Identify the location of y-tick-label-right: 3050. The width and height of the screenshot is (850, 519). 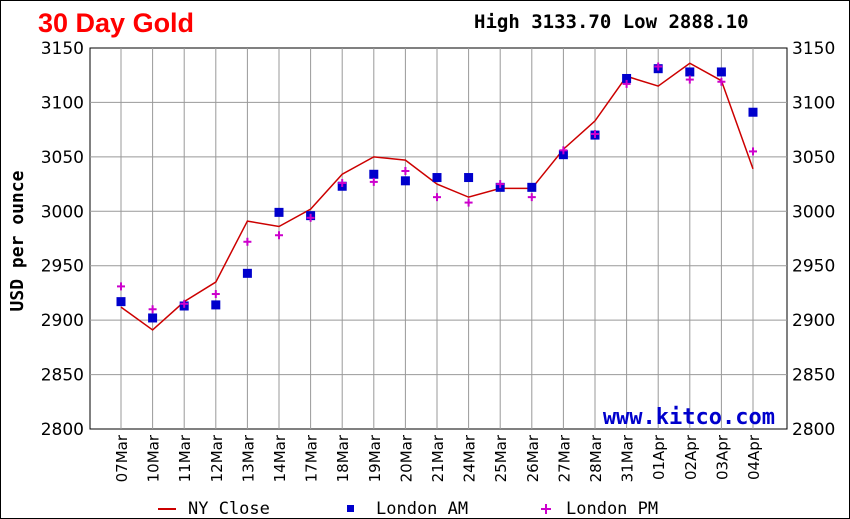
(813, 158).